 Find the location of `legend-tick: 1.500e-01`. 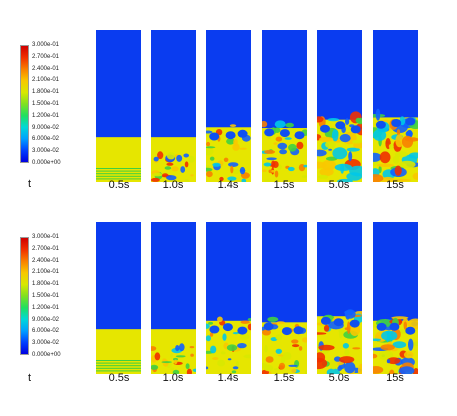

legend-tick: 1.500e-01 is located at coordinates (46, 296).